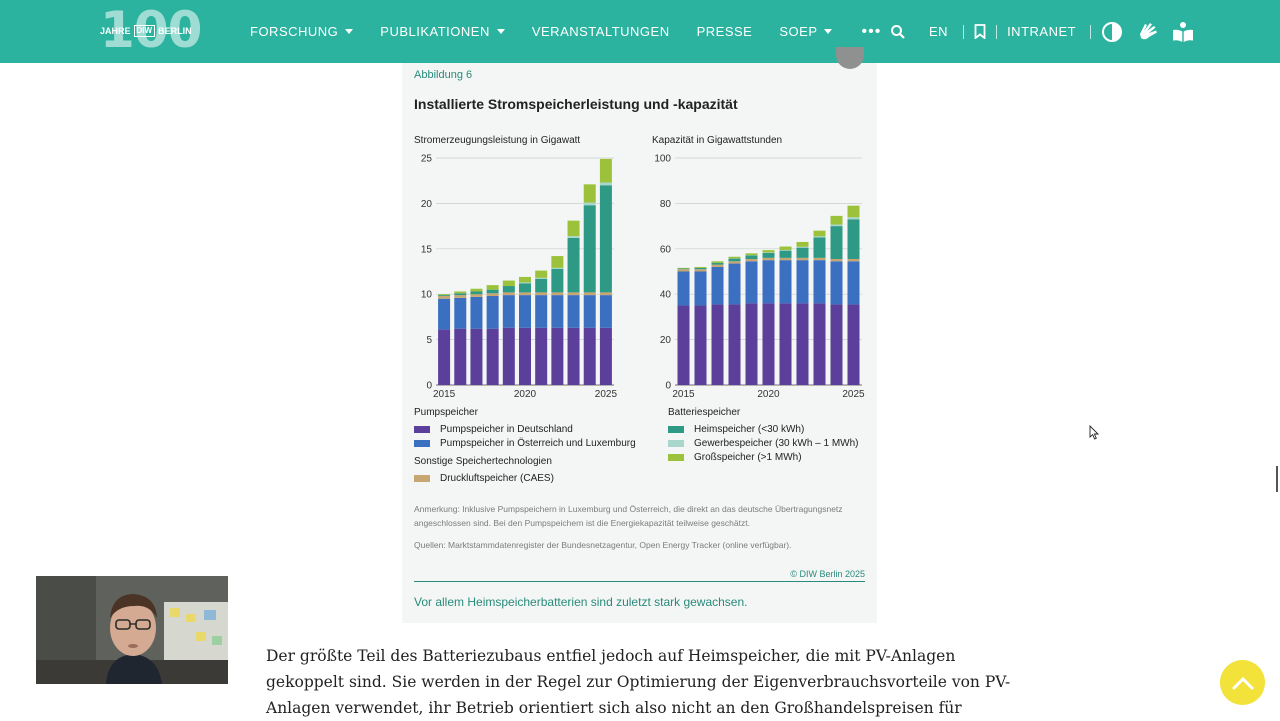 The image size is (1280, 721). Describe the element at coordinates (444, 393) in the screenshot. I see `x-tick-label: 2015` at that location.